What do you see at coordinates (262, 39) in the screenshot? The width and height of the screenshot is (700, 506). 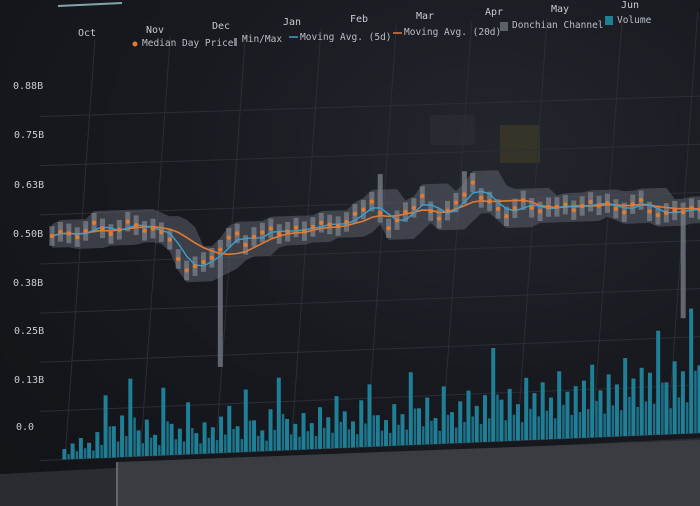 I see `legend-minmax: Min/Max` at bounding box center [262, 39].